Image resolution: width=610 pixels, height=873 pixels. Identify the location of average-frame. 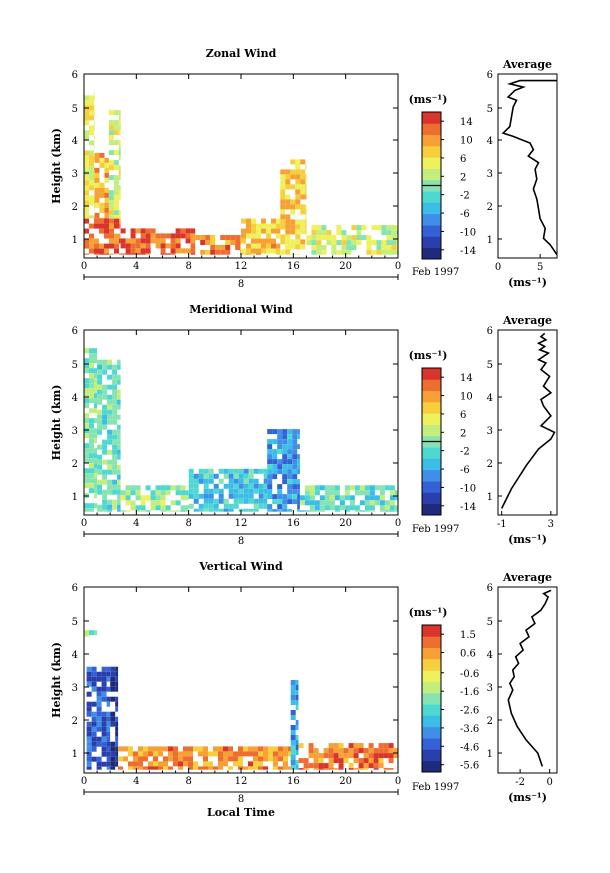
(527, 680).